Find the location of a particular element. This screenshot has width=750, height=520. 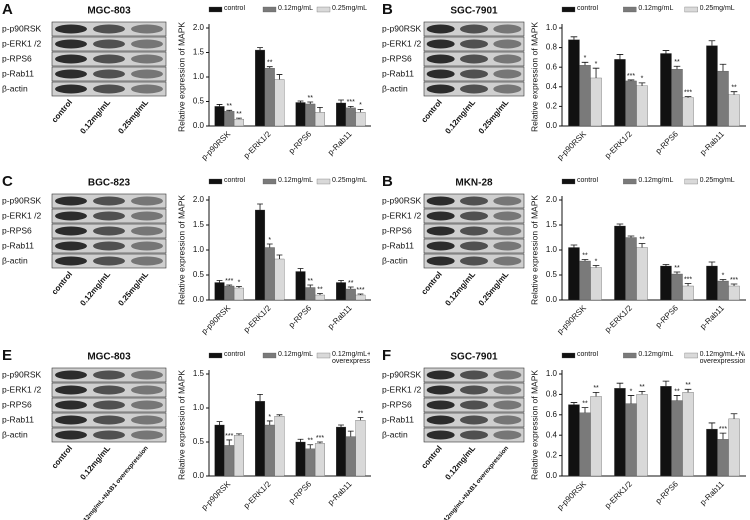

legend-label-box: 0.12mg/mL is located at coordinates (296, 354).